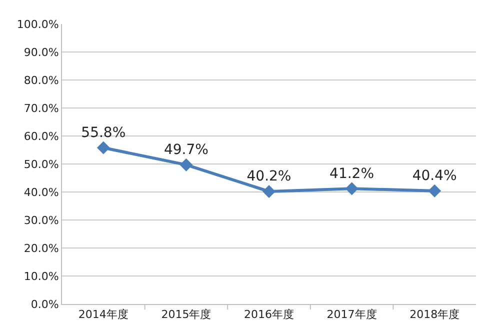 The width and height of the screenshot is (484, 336). What do you see at coordinates (352, 174) in the screenshot?
I see `data-label: 41.2%` at bounding box center [352, 174].